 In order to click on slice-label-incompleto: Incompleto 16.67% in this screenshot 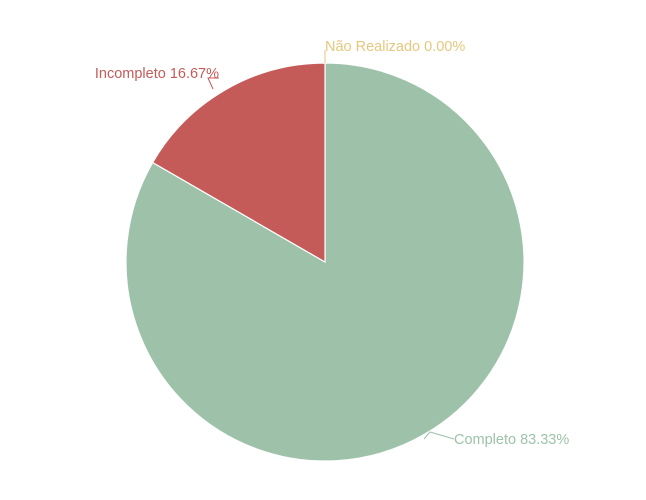, I will do `click(157, 74)`.